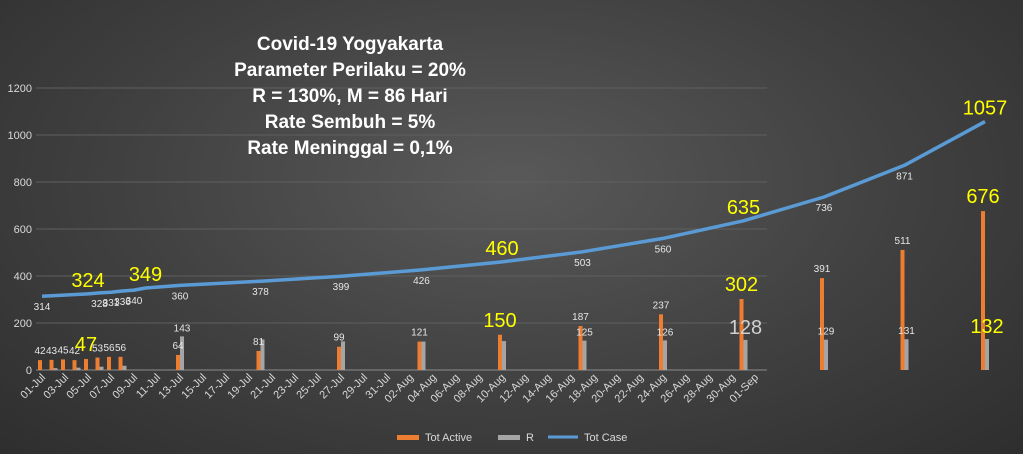  Describe the element at coordinates (906, 331) in the screenshot. I see `data-label: 131` at that location.